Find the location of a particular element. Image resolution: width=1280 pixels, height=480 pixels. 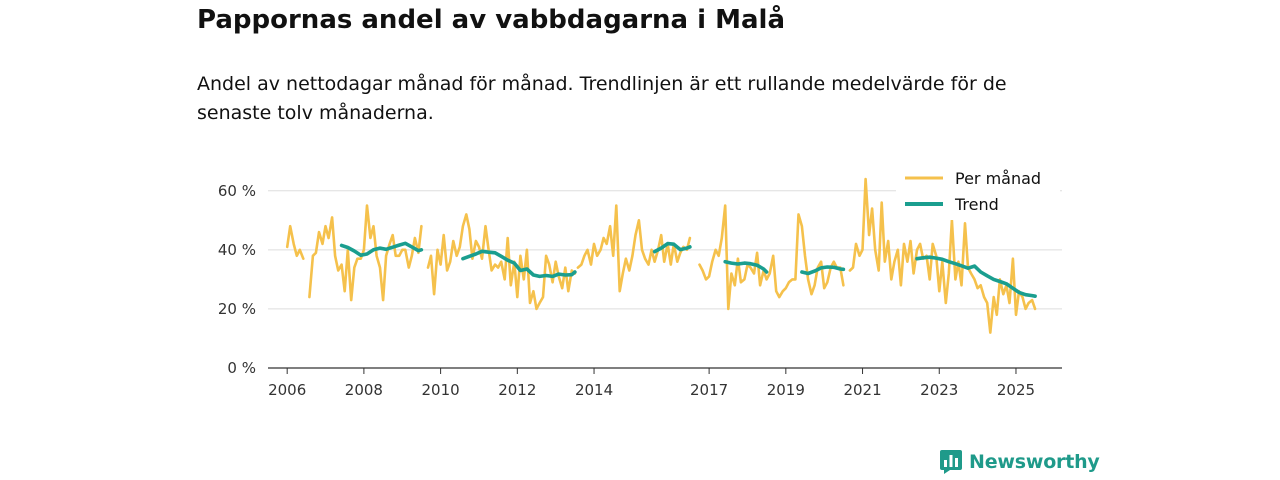

legend: Per månad Trend is located at coordinates (978, 191).